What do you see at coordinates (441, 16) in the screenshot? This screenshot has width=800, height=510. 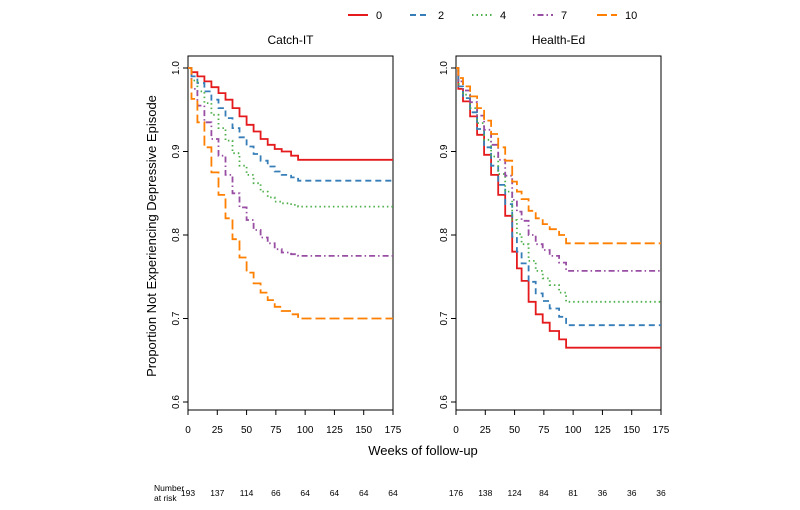 I see `legend-label-2: 2` at bounding box center [441, 16].